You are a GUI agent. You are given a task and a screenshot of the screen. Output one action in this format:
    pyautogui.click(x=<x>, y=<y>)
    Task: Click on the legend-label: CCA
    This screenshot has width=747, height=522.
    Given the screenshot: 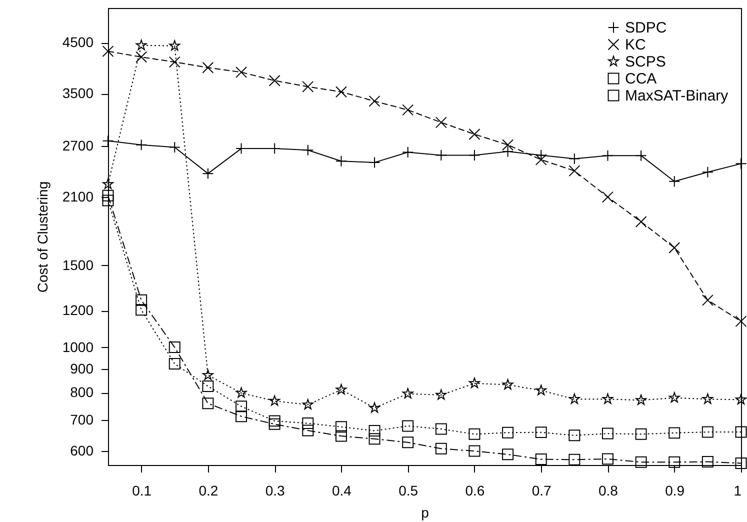 What is the action you would take?
    pyautogui.click(x=641, y=79)
    